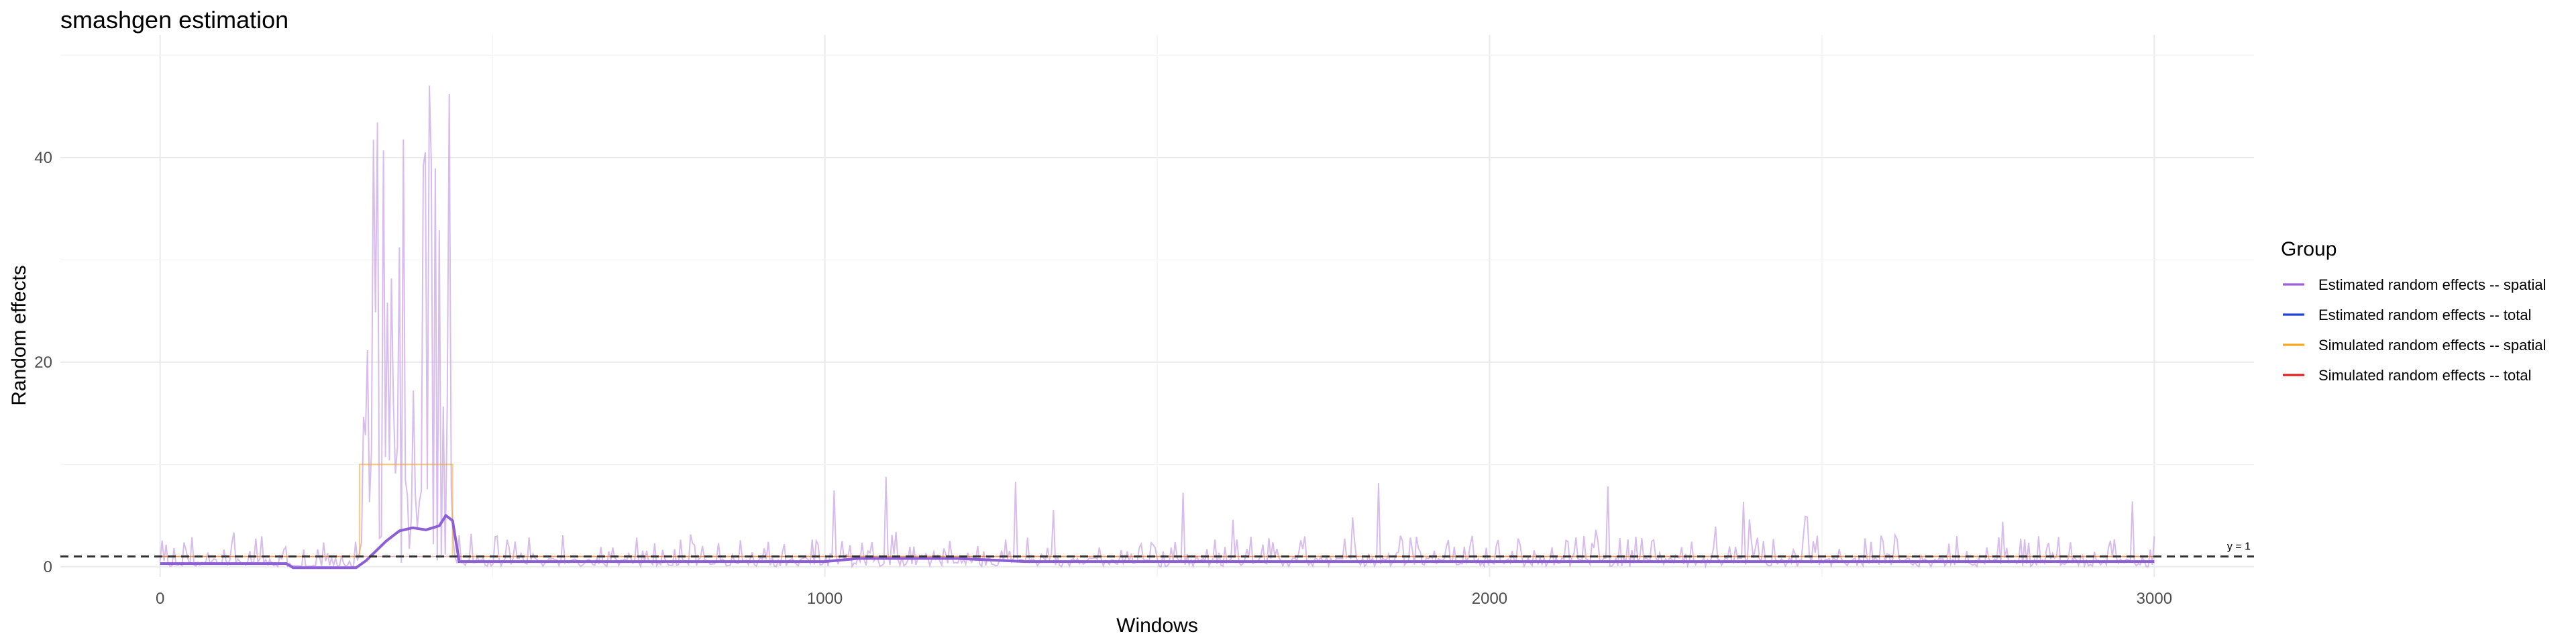 The height and width of the screenshot is (644, 2576). Describe the element at coordinates (825, 599) in the screenshot. I see `x-tick-label: 1000` at that location.